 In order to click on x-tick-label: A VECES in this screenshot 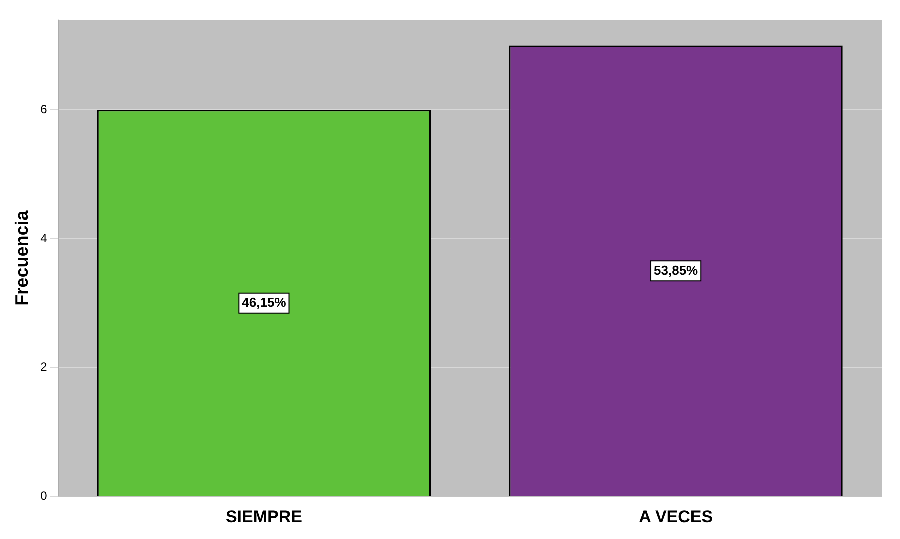, I will do `click(676, 516)`.